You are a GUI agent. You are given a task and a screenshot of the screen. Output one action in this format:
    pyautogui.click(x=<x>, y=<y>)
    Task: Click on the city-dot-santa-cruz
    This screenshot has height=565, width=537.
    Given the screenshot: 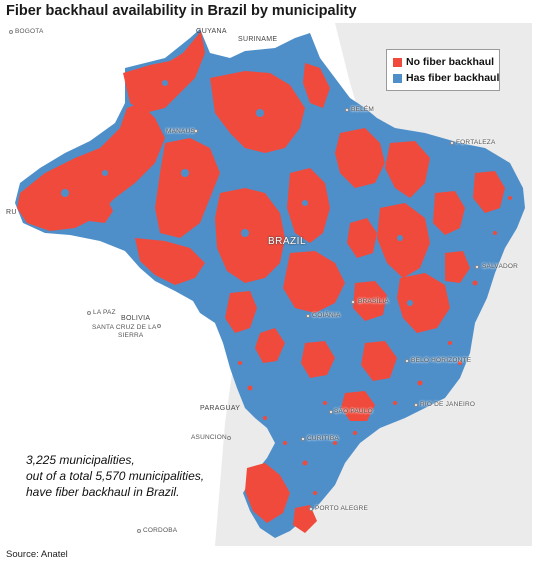 What is the action you would take?
    pyautogui.click(x=159, y=326)
    